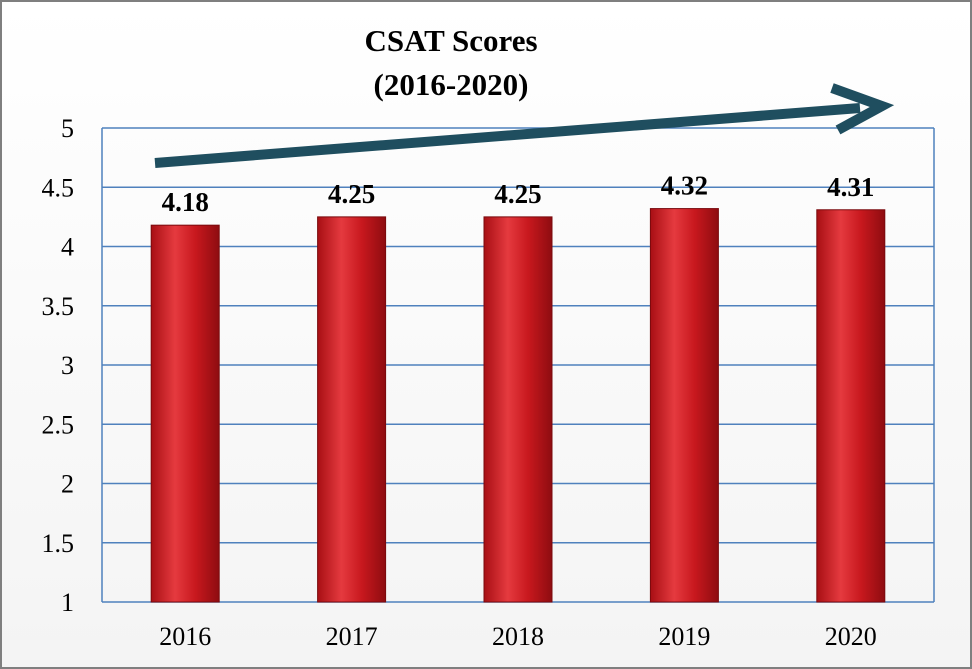 The width and height of the screenshot is (972, 669). I want to click on y-tick-label: 3.5, so click(58, 306).